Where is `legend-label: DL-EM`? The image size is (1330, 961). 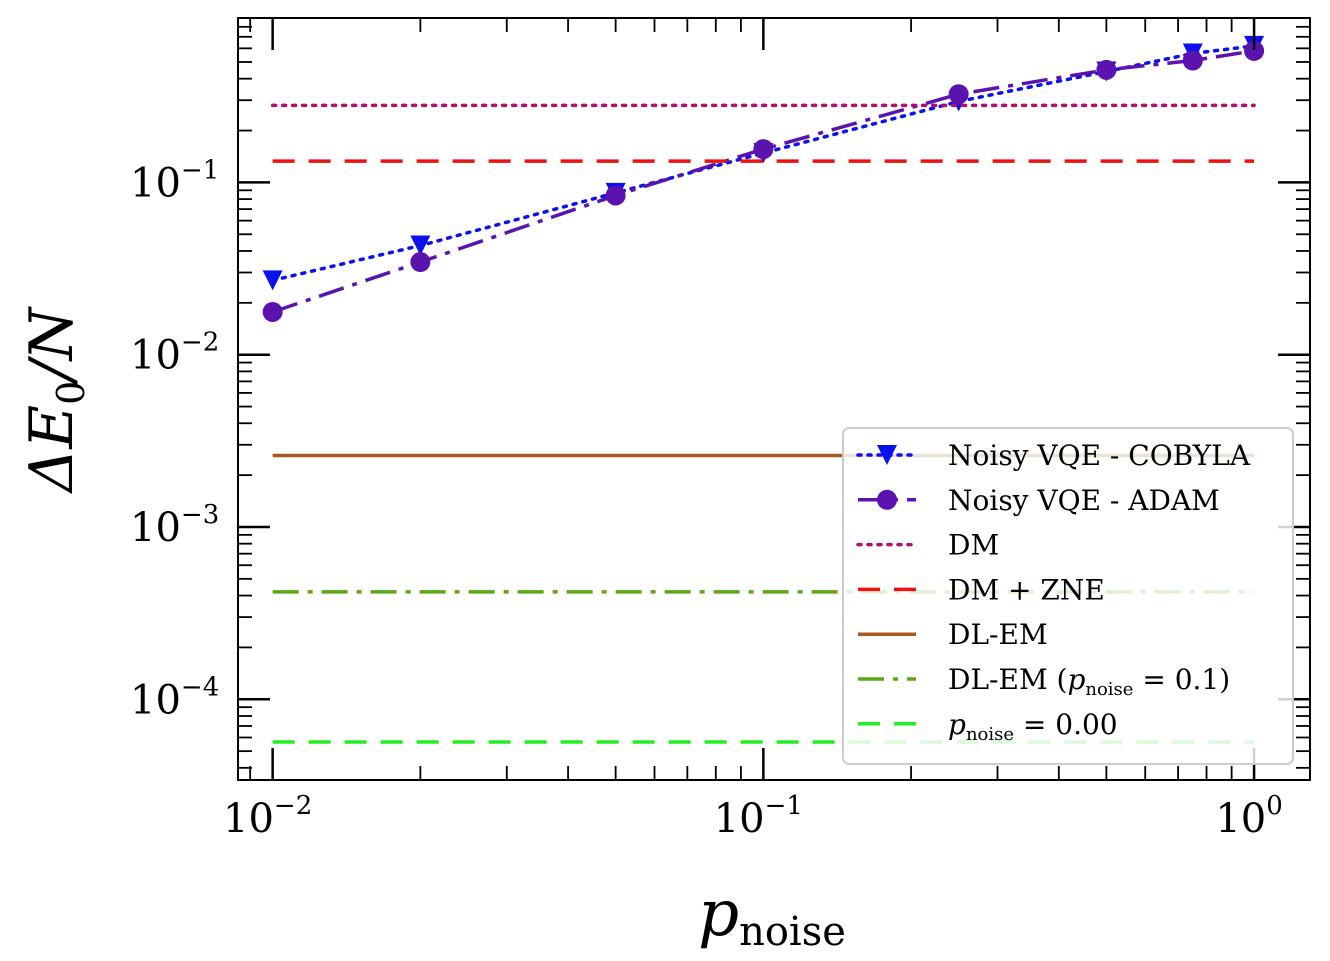 legend-label: DL-EM is located at coordinates (998, 634).